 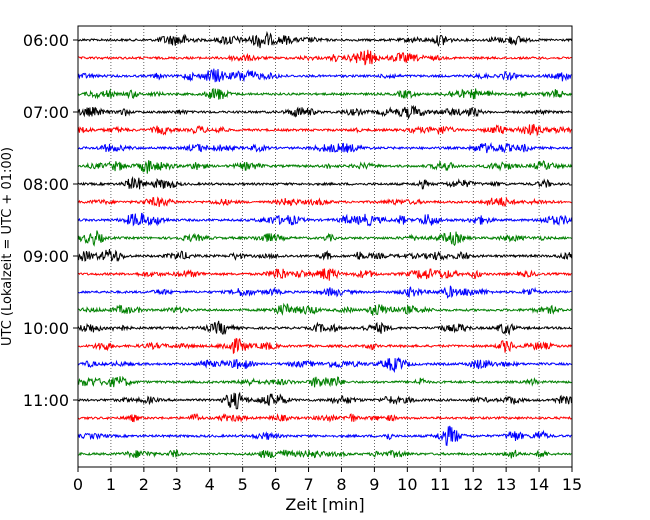 I want to click on x-axis-label: Zeit [min], so click(x=324, y=504).